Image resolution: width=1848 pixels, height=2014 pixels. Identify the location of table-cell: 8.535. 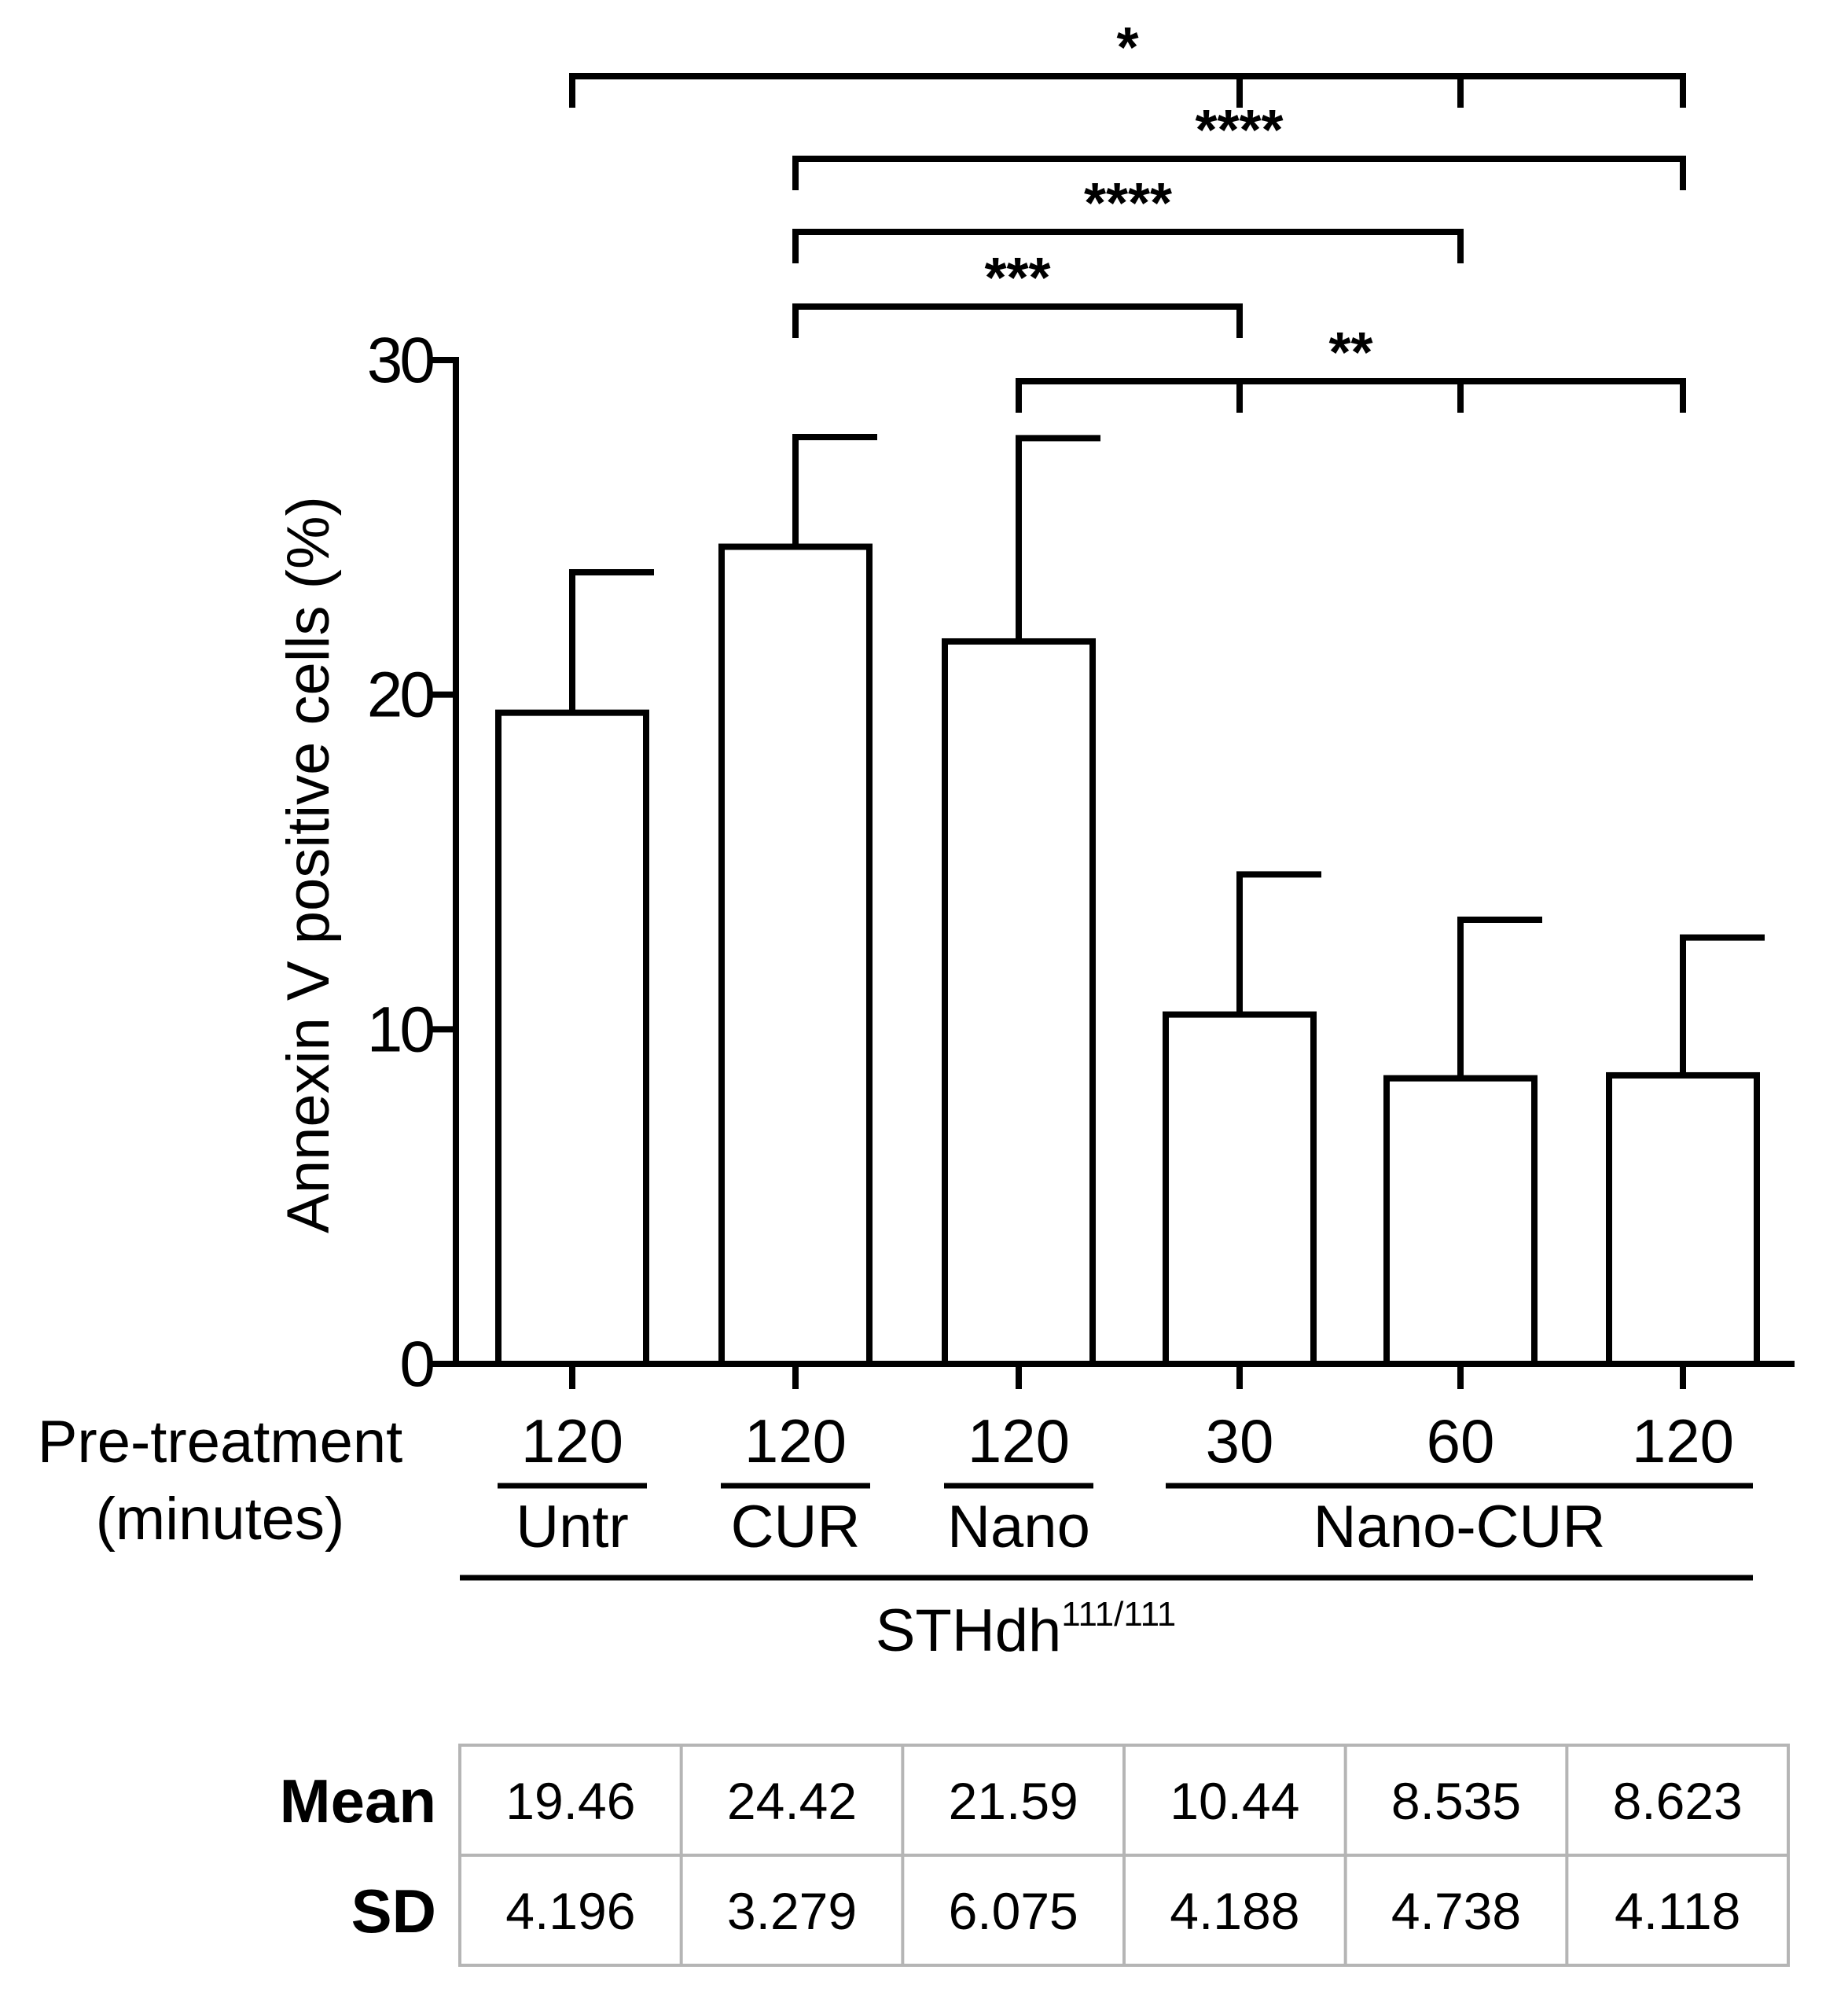
(1456, 1801).